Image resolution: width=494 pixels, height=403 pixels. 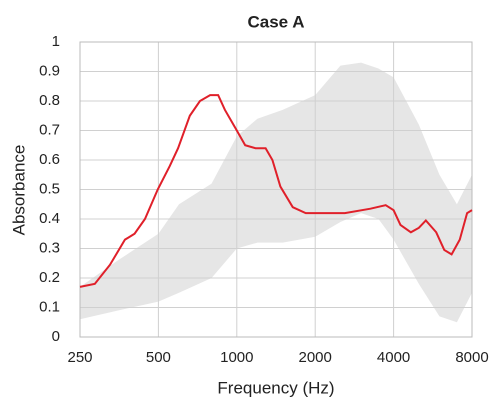 I want to click on x-axis-label: Frequency (Hz), so click(x=275, y=387).